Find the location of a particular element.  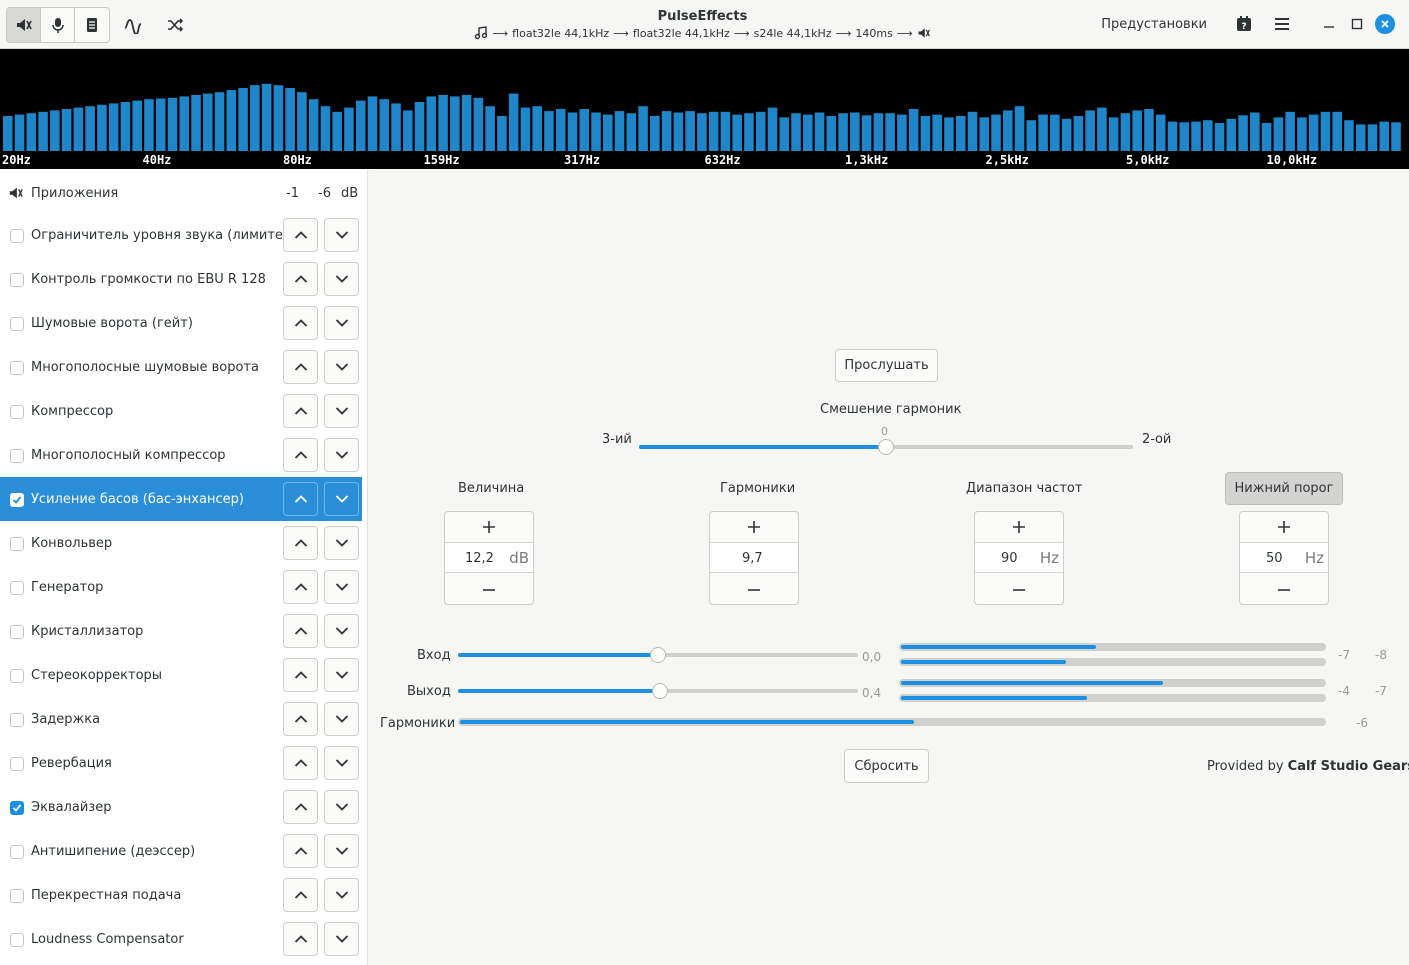

reset-button: Сбросить is located at coordinates (886, 766).